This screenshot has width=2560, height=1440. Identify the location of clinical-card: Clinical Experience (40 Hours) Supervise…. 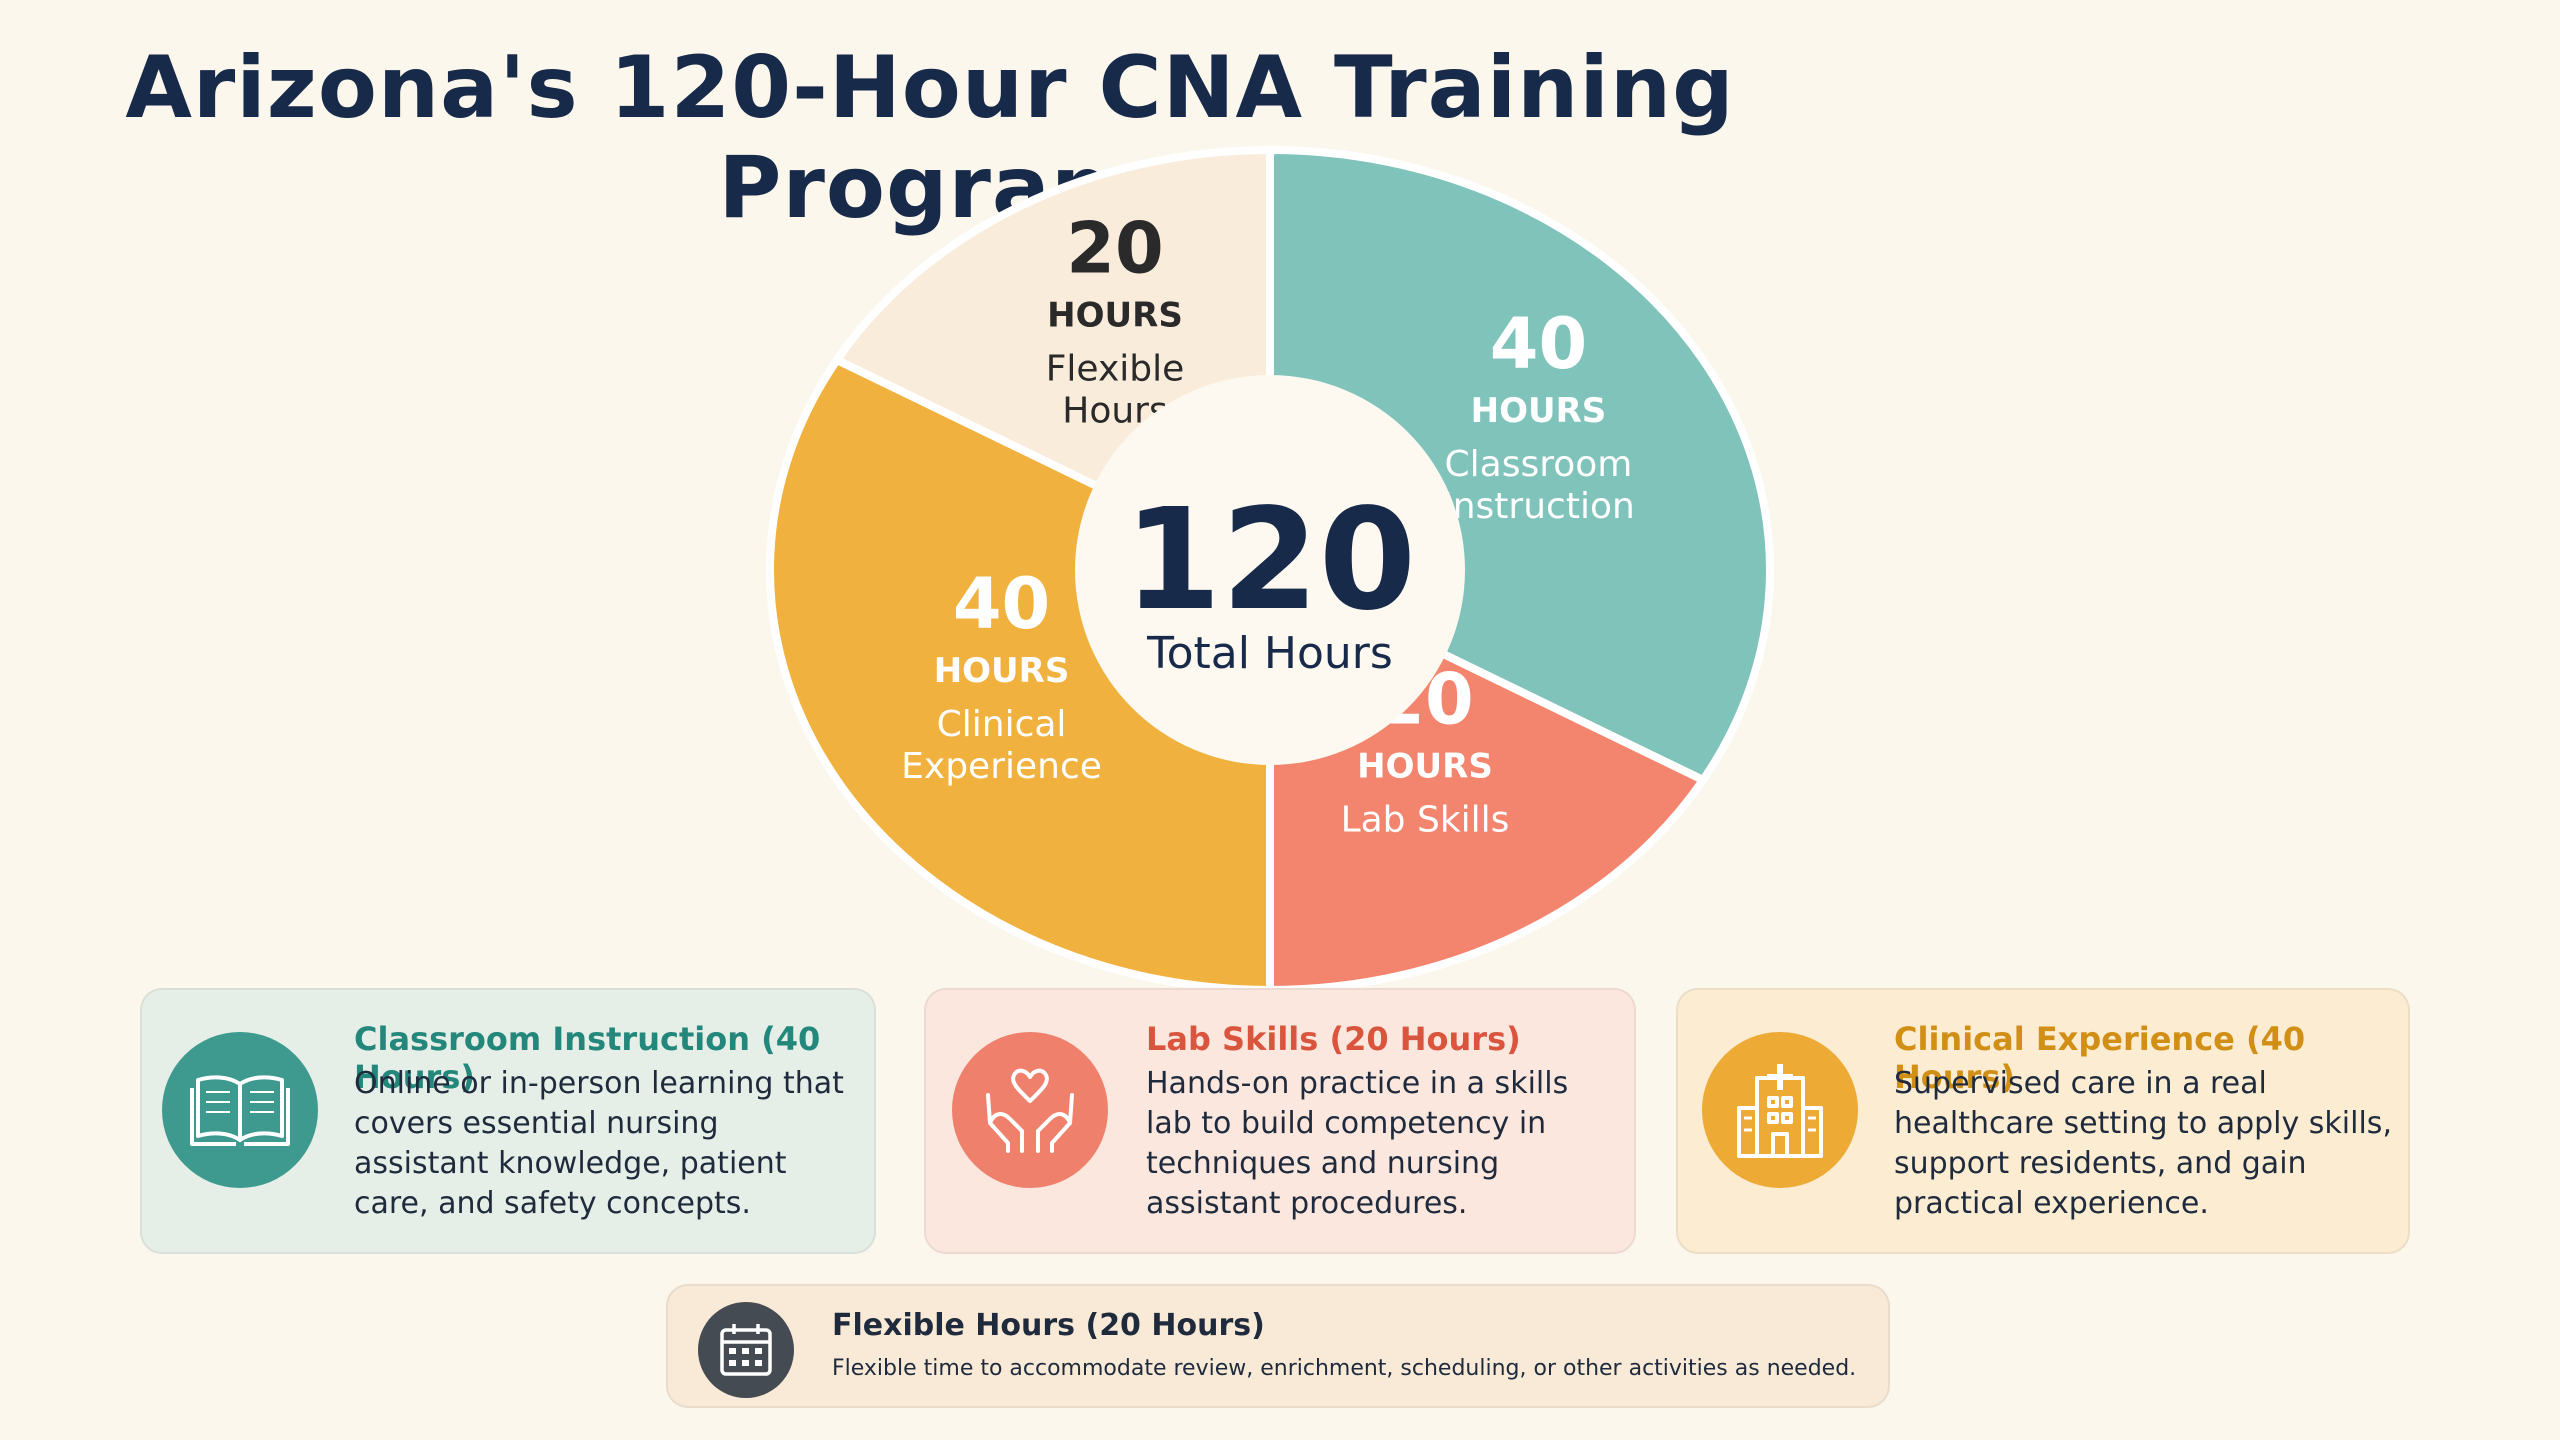
(2043, 1121).